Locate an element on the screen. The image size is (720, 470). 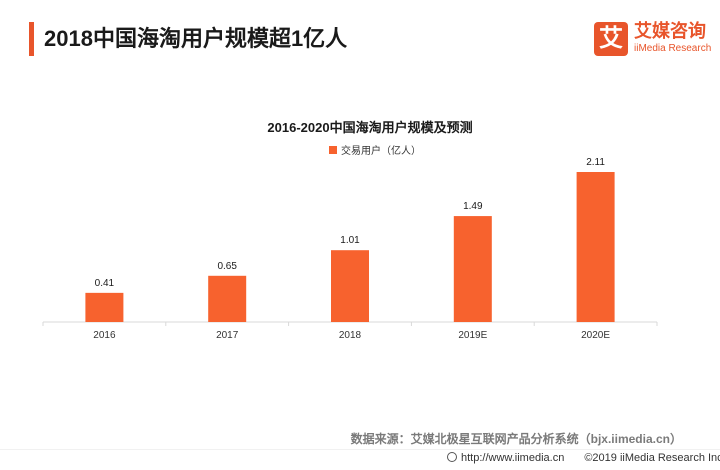
category-labels: 2016 2017 2018 2019E 2020E is located at coordinates (351, 335).